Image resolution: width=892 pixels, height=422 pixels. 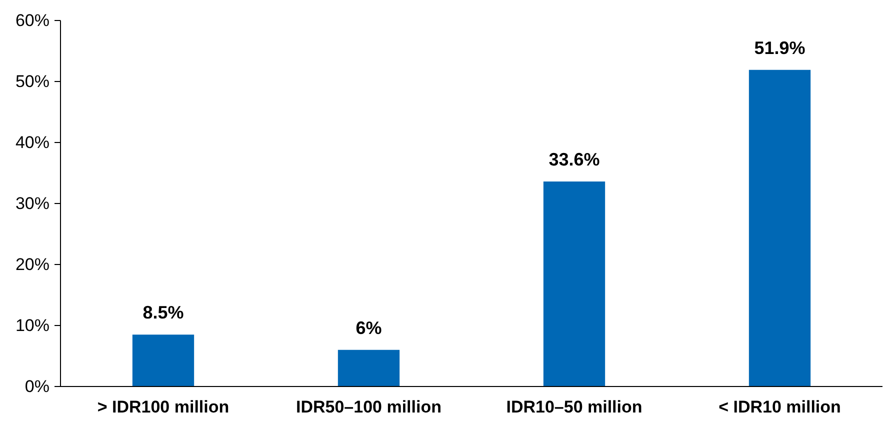 I want to click on x-tick-label: IDR50–100 million, so click(x=369, y=407).